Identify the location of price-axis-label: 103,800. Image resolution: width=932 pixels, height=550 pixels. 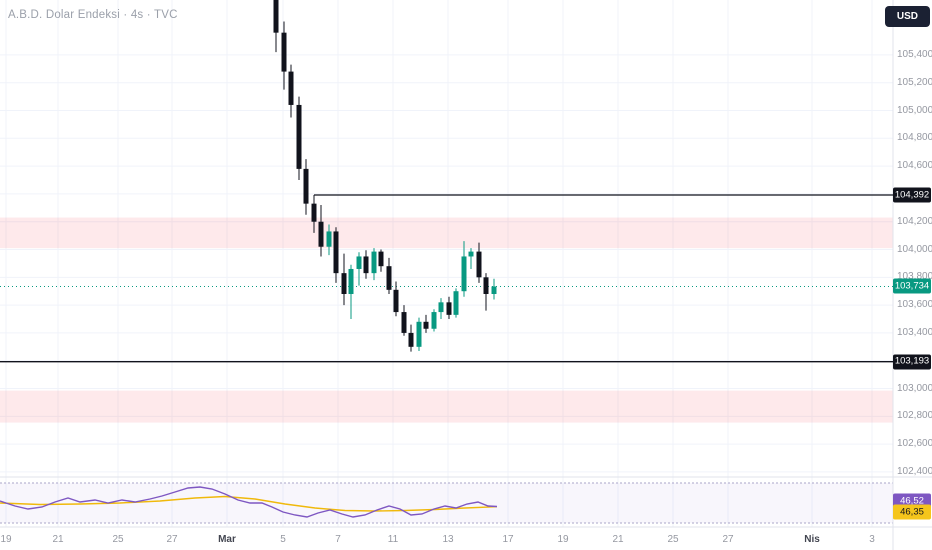
(914, 277).